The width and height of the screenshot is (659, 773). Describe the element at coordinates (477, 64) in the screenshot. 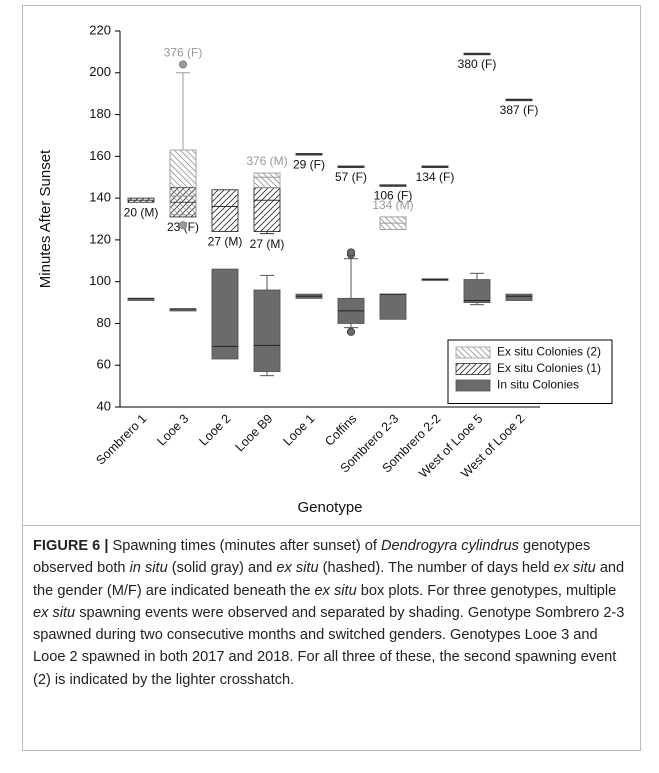

I see `box-label: 380 (F)` at that location.